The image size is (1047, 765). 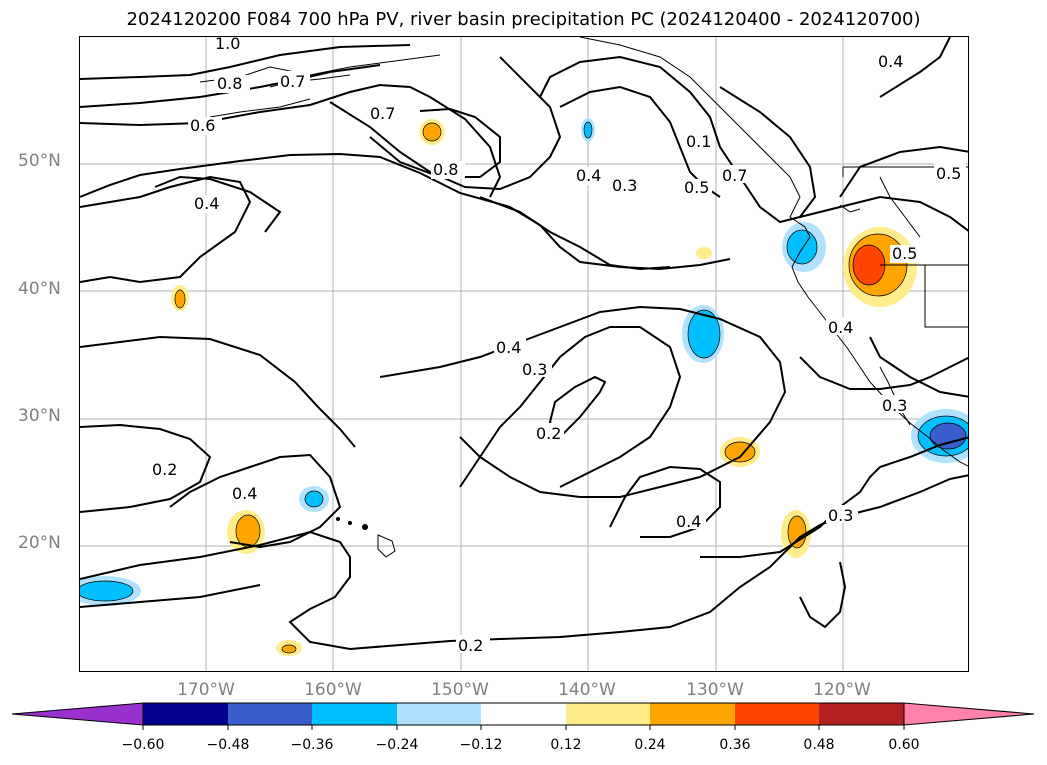 I want to click on colorbar-tick-label: −0.12, so click(x=481, y=745).